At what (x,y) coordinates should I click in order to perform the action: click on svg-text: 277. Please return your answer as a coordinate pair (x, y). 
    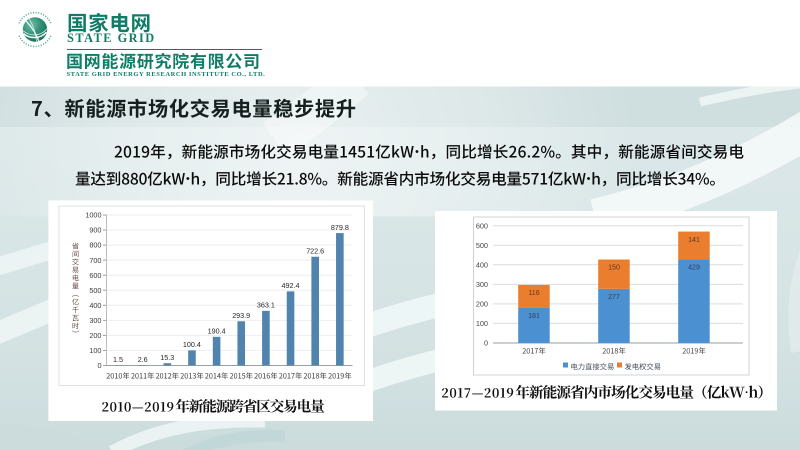
    Looking at the image, I should click on (614, 297).